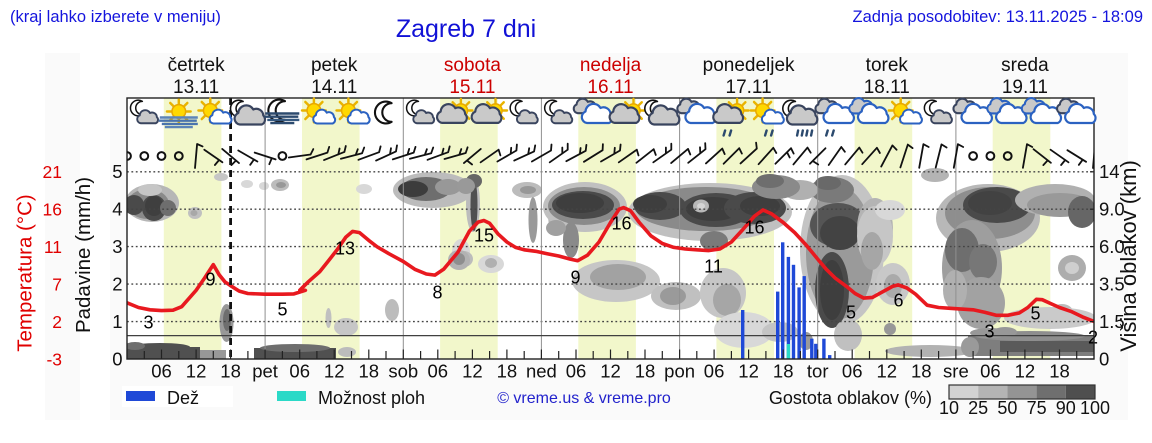  What do you see at coordinates (1112, 321) in the screenshot?
I see `svg-text: 1.5` at bounding box center [1112, 321].